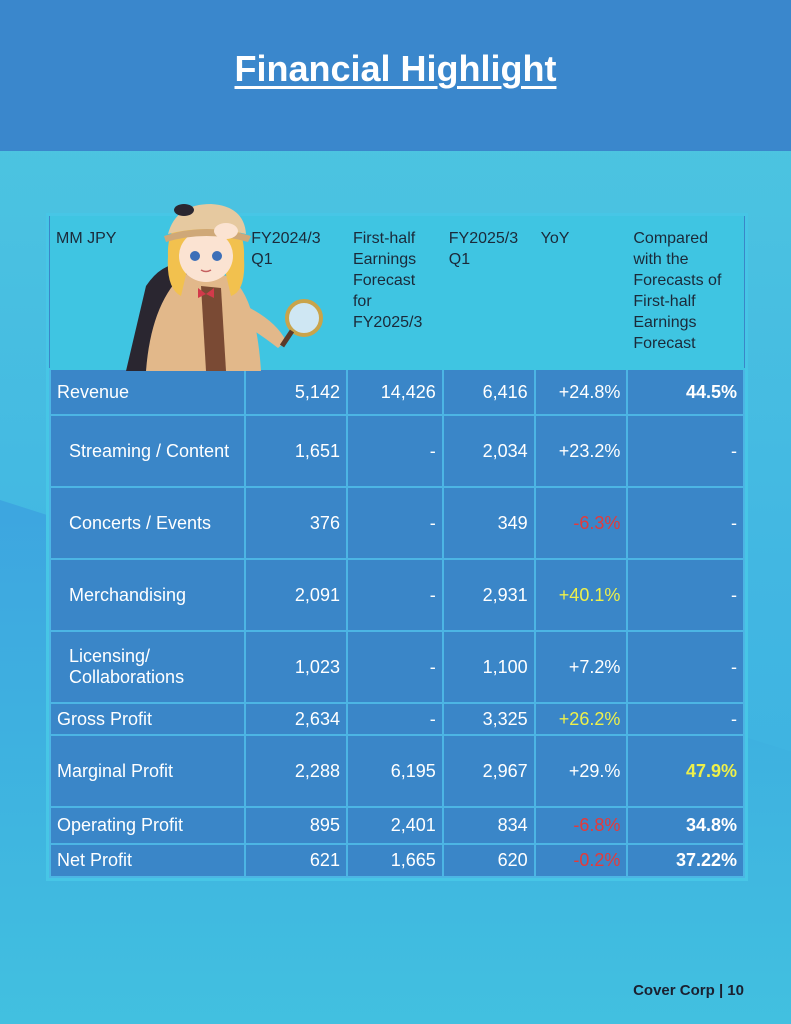  I want to click on cell-compared: 44.5%, so click(685, 392).